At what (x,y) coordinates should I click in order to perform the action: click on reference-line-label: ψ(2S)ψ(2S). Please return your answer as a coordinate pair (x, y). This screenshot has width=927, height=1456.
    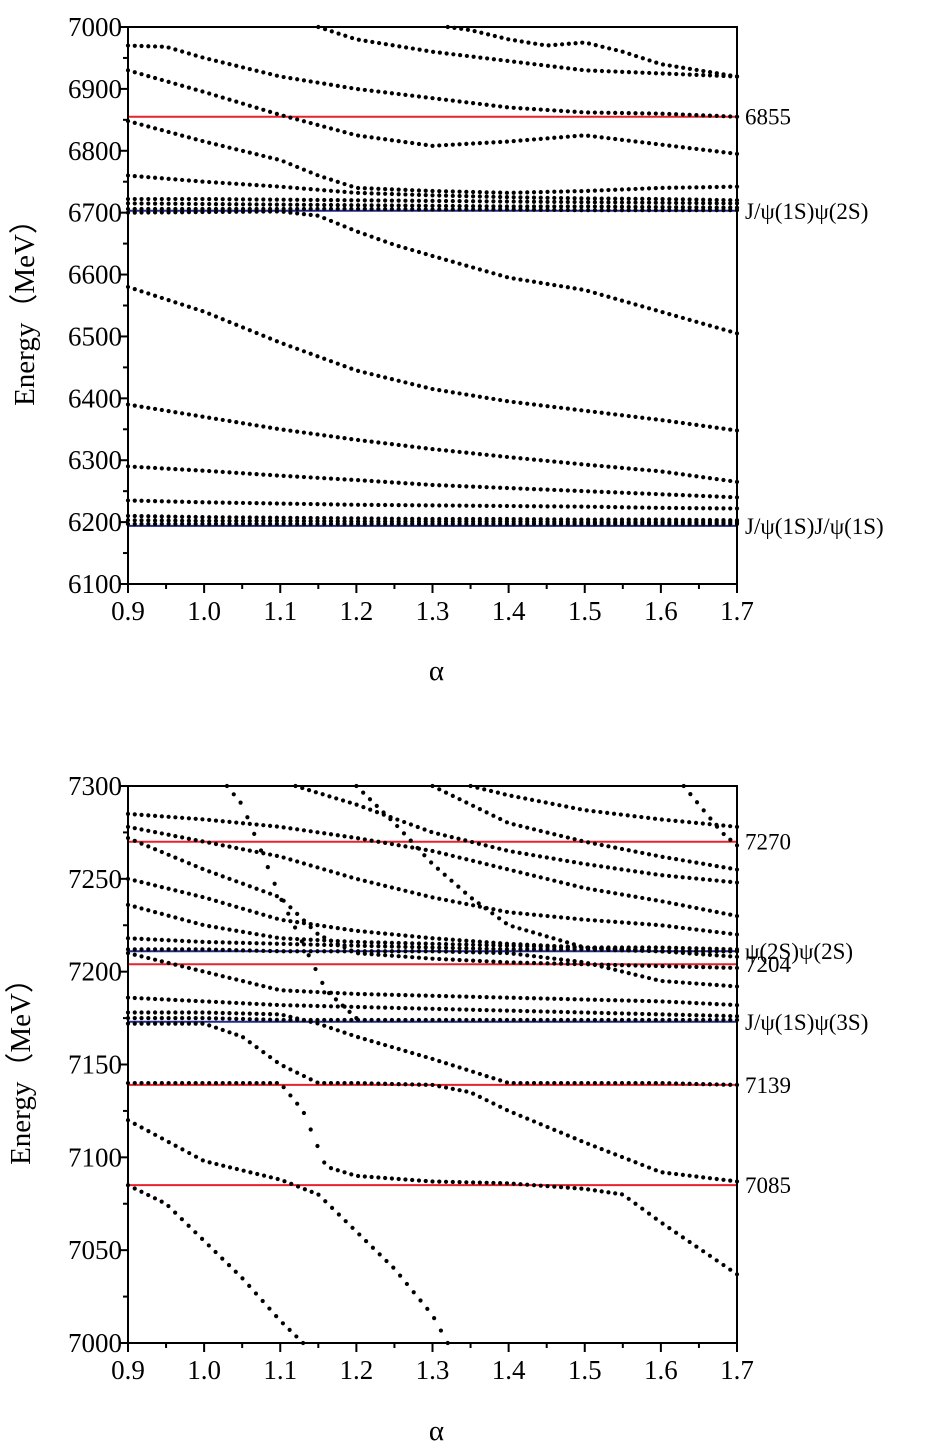
    Looking at the image, I should click on (799, 951).